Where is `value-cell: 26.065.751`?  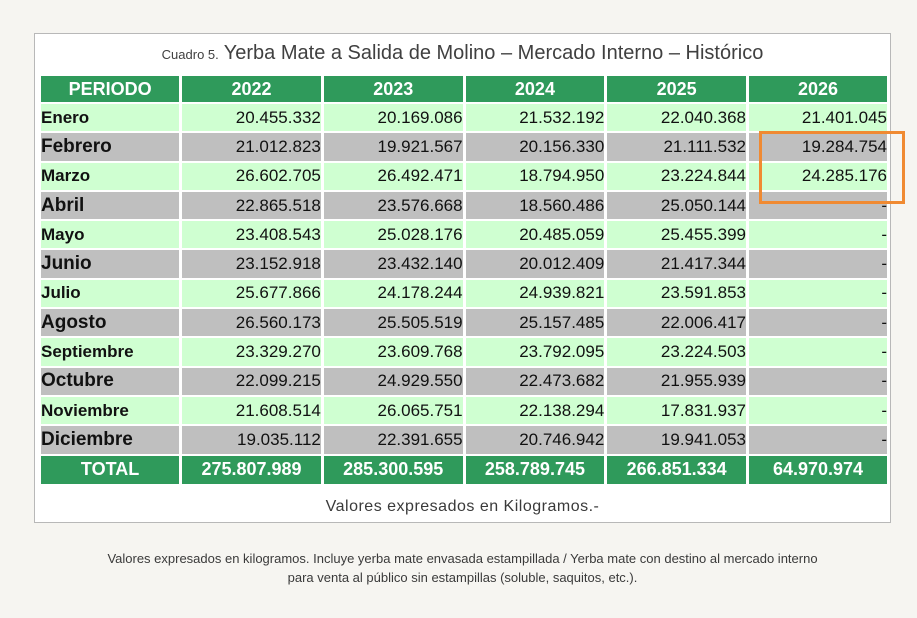 value-cell: 26.065.751 is located at coordinates (393, 410).